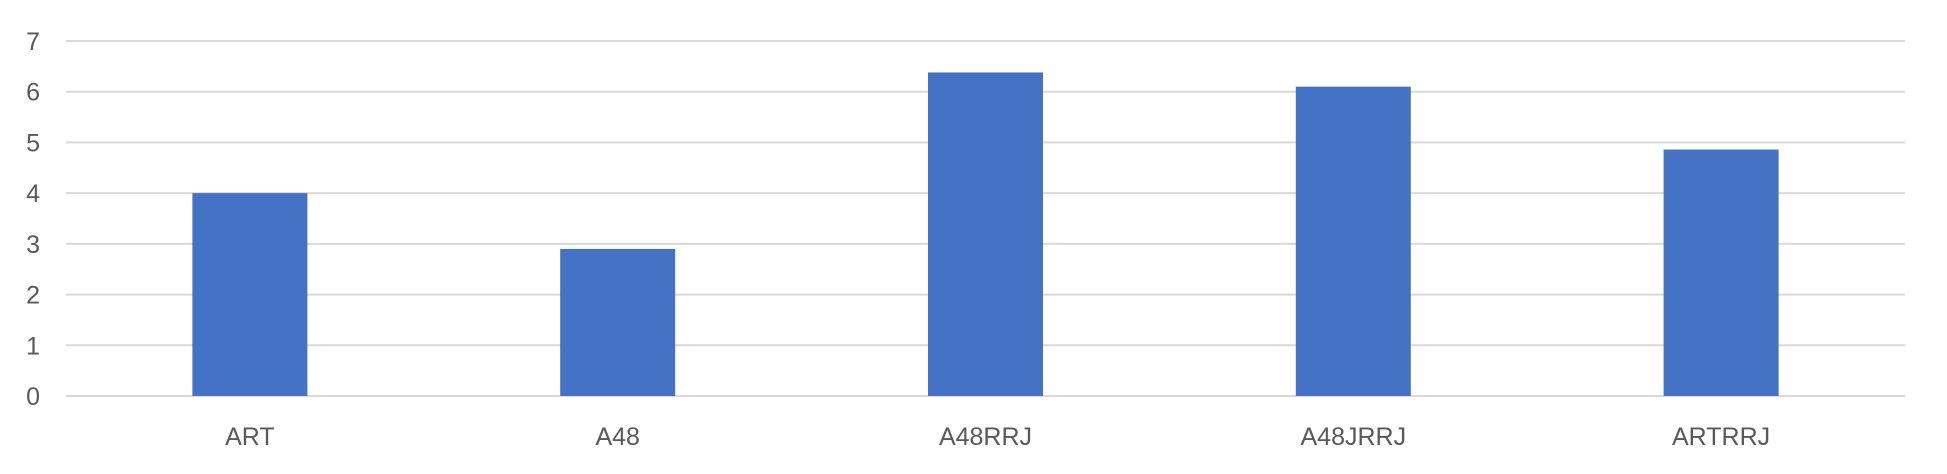 Image resolution: width=1947 pixels, height=474 pixels. What do you see at coordinates (250, 294) in the screenshot?
I see `bar-art` at bounding box center [250, 294].